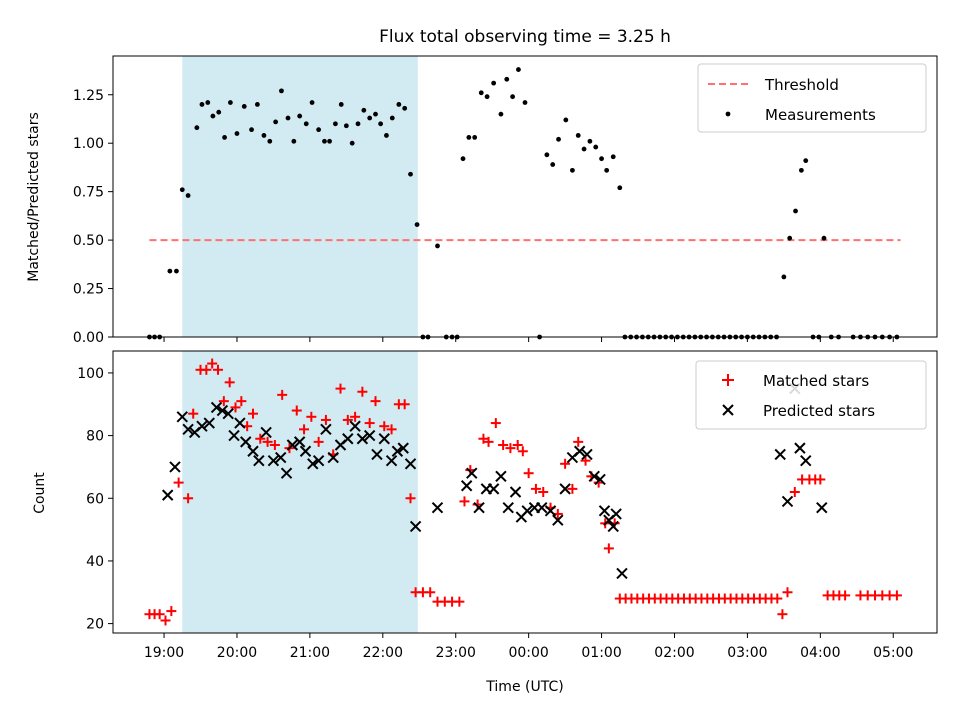  Describe the element at coordinates (383, 653) in the screenshot. I see `x-tick-label: 22:00` at that location.